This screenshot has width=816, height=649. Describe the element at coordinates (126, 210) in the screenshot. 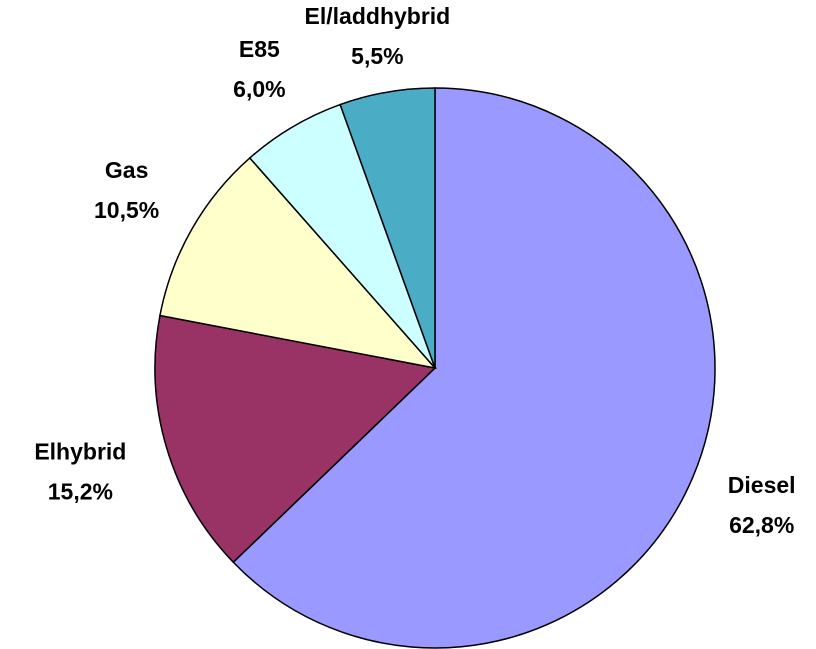

I see `value-label: 10,5%` at that location.